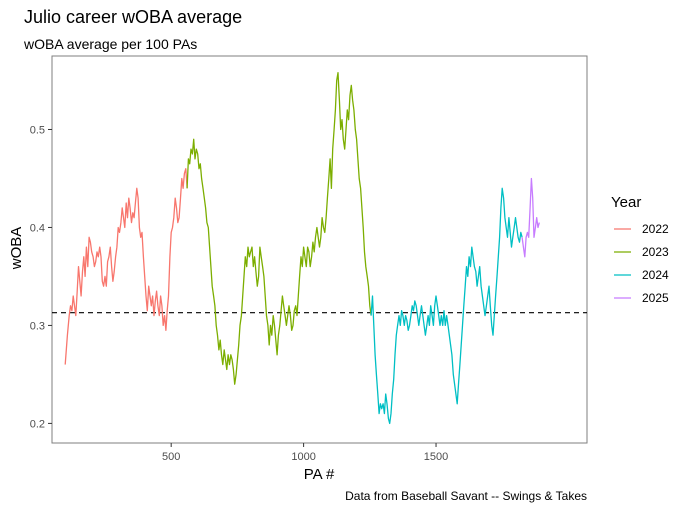 Image resolution: width=687 pixels, height=515 pixels. I want to click on series-line-2025, so click(530, 217).